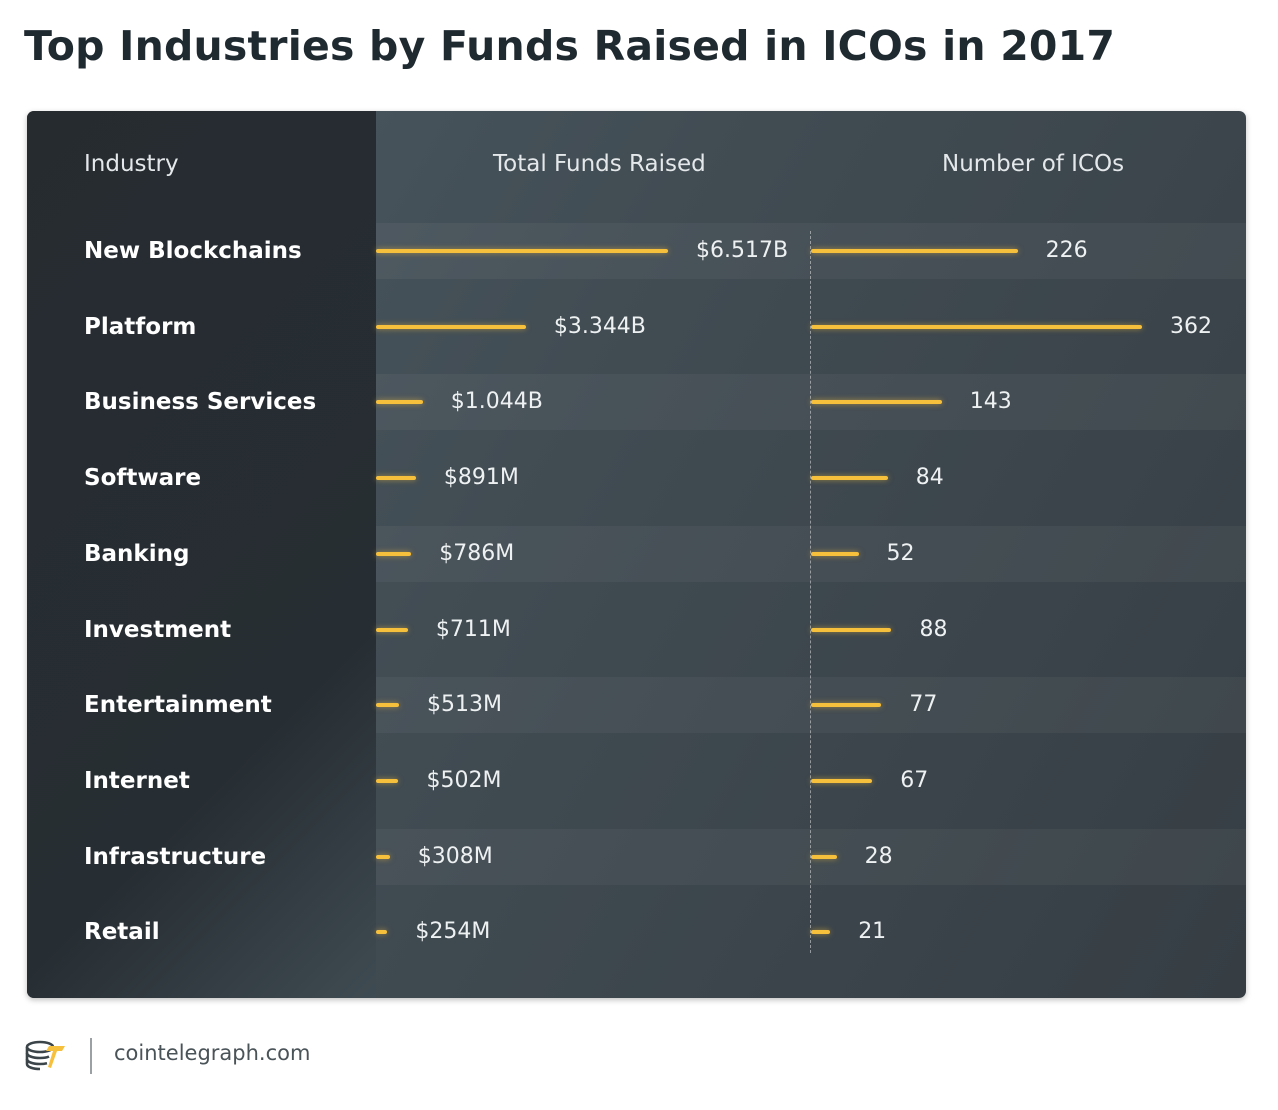 Image resolution: width=1278 pixels, height=1110 pixels. Describe the element at coordinates (496, 402) in the screenshot. I see `funds-value-label: $1.044B` at that location.